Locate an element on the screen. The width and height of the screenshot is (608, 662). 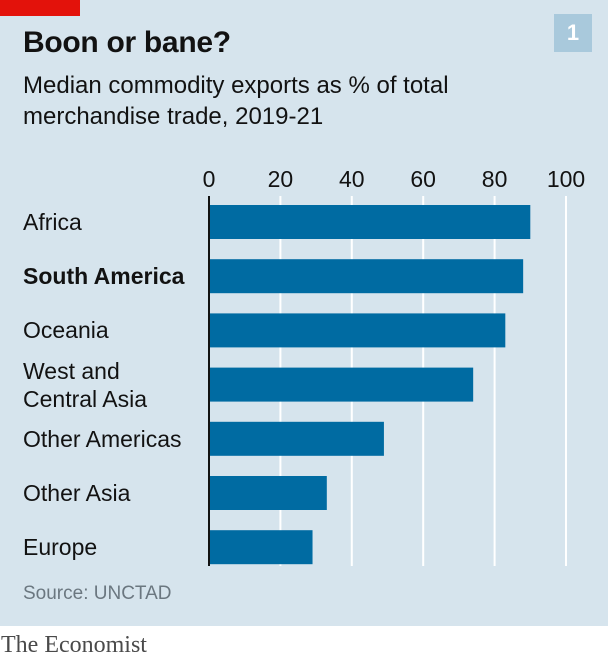
brand-red-tag is located at coordinates (40, 8).